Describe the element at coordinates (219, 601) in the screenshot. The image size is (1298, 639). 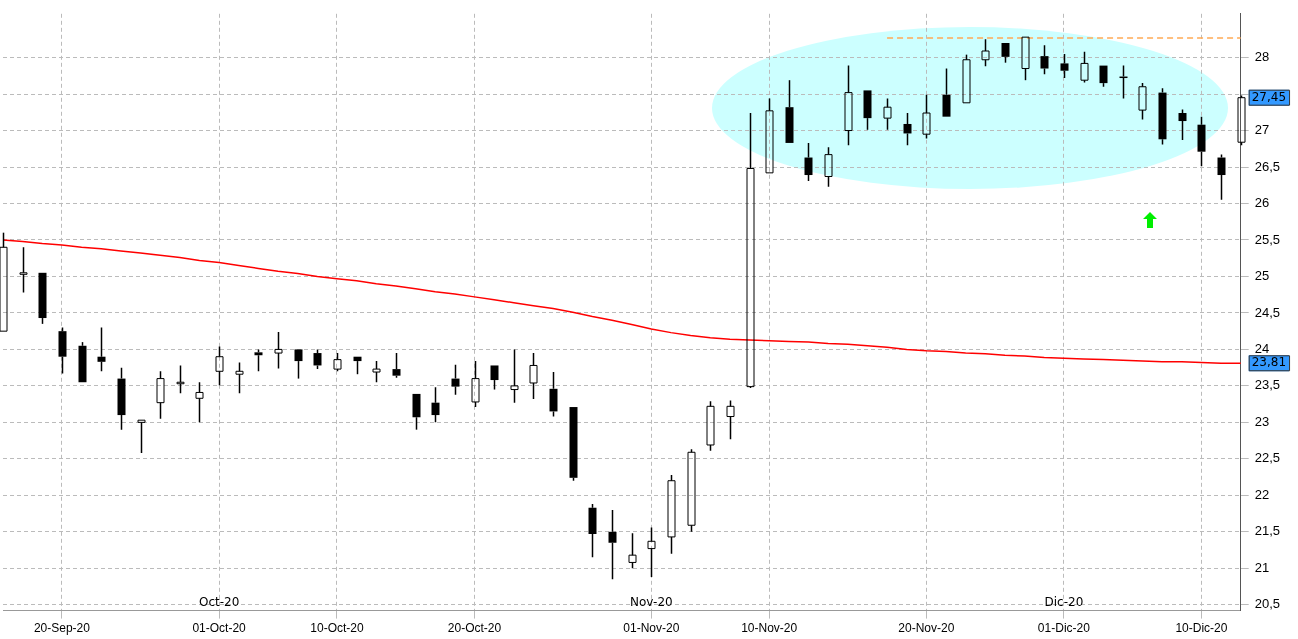
I see `annotation: Oct-20` at that location.